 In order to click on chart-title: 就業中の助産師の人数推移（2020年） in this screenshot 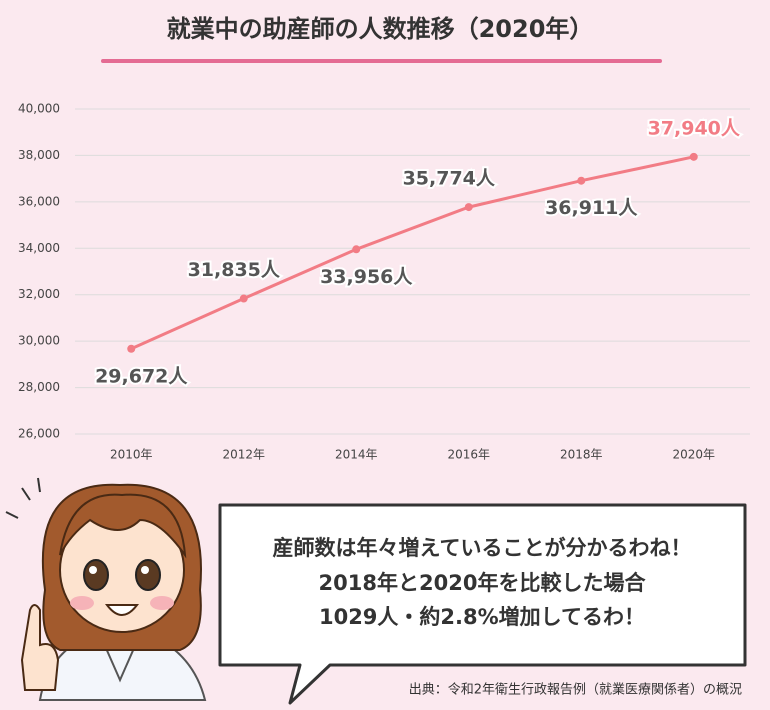, I will do `click(380, 29)`.